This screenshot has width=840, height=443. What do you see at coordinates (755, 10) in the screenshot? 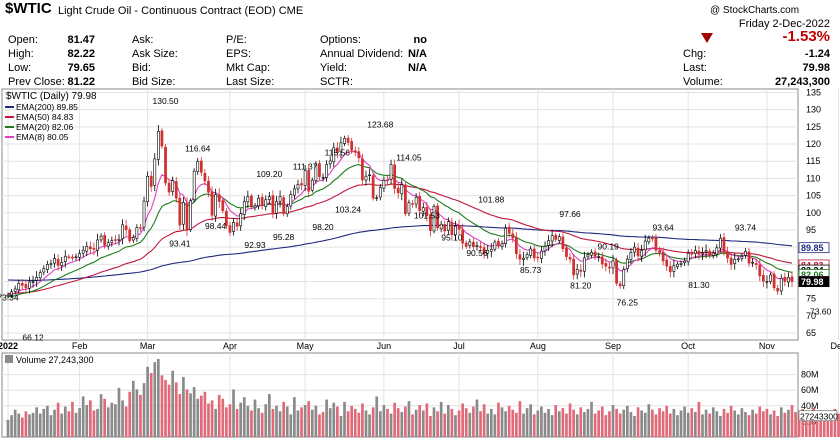
I see `copyright-link: @ StockCharts.com` at bounding box center [755, 10].